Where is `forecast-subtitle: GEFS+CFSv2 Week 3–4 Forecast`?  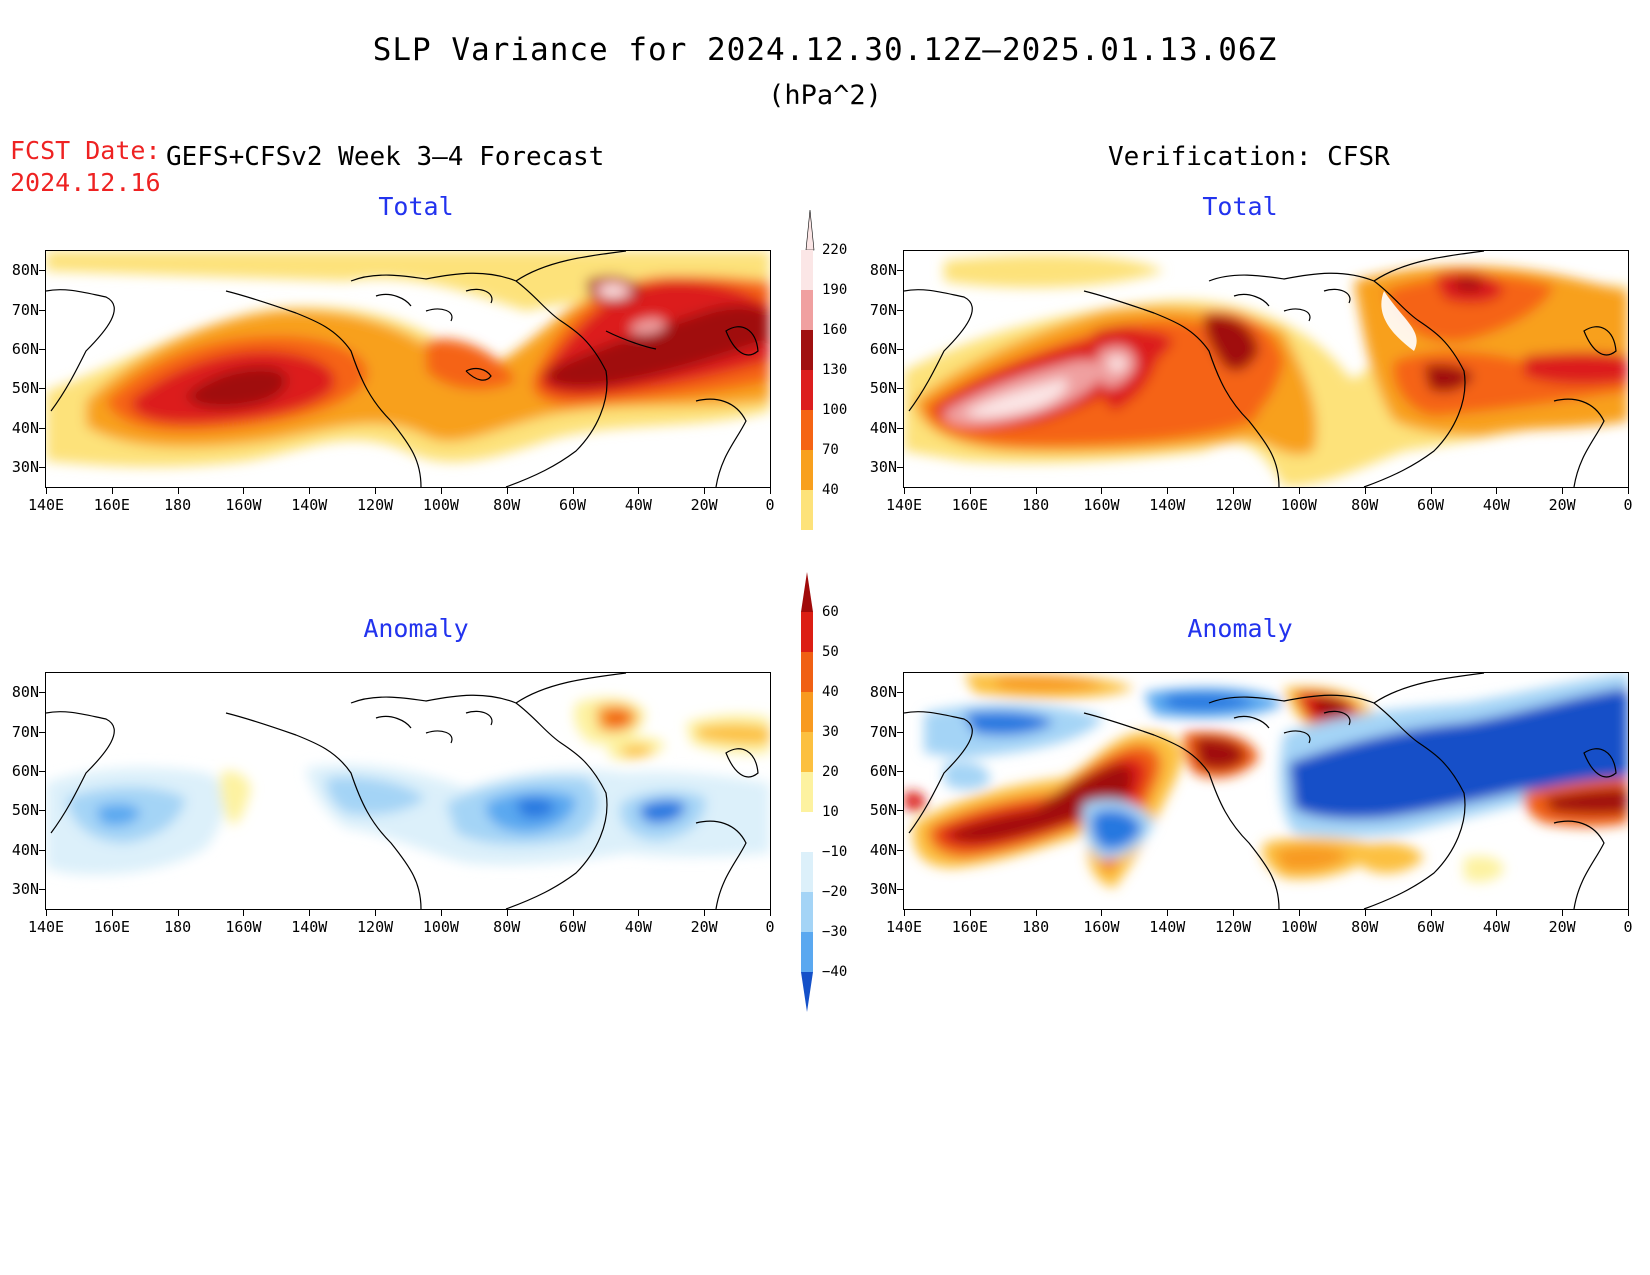 forecast-subtitle: GEFS+CFSv2 Week 3–4 Forecast is located at coordinates (385, 157).